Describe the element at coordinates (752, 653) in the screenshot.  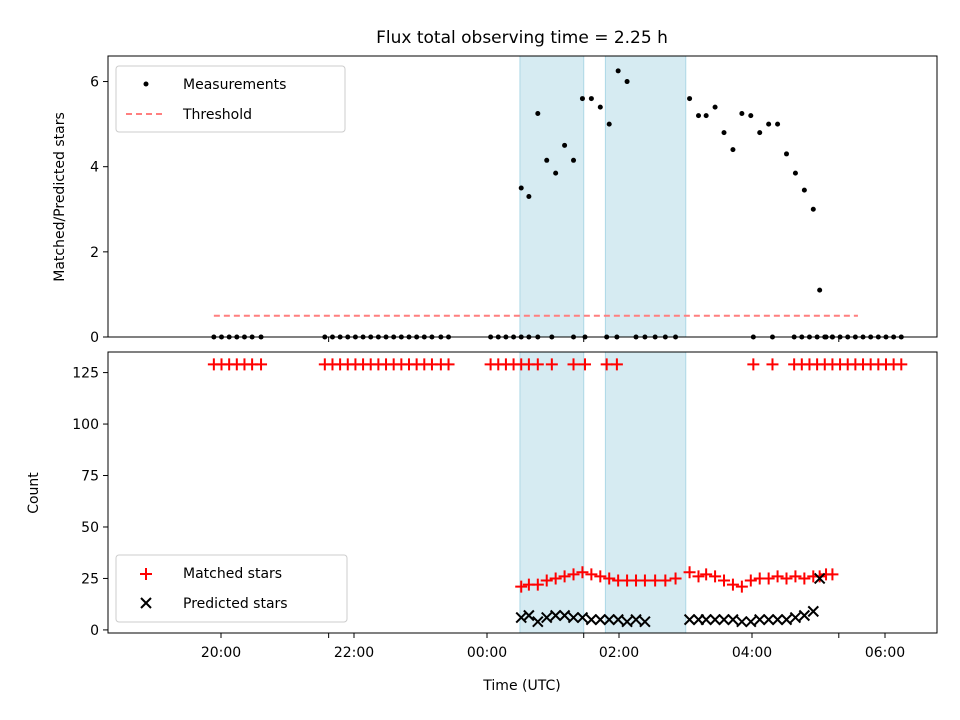
I see `x-tick-label: 04:00` at that location.